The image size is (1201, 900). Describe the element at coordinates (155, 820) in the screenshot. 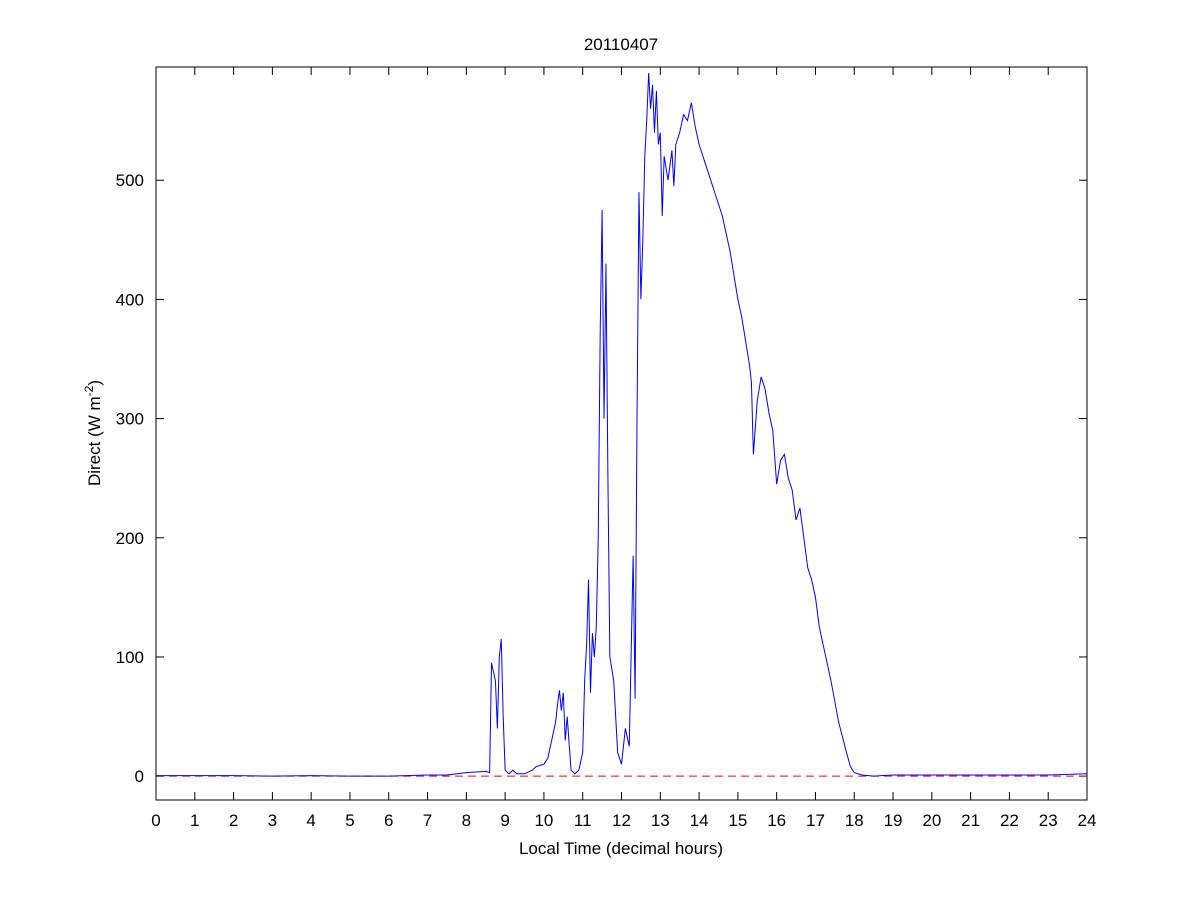

I see `x-tick-label: 0` at that location.